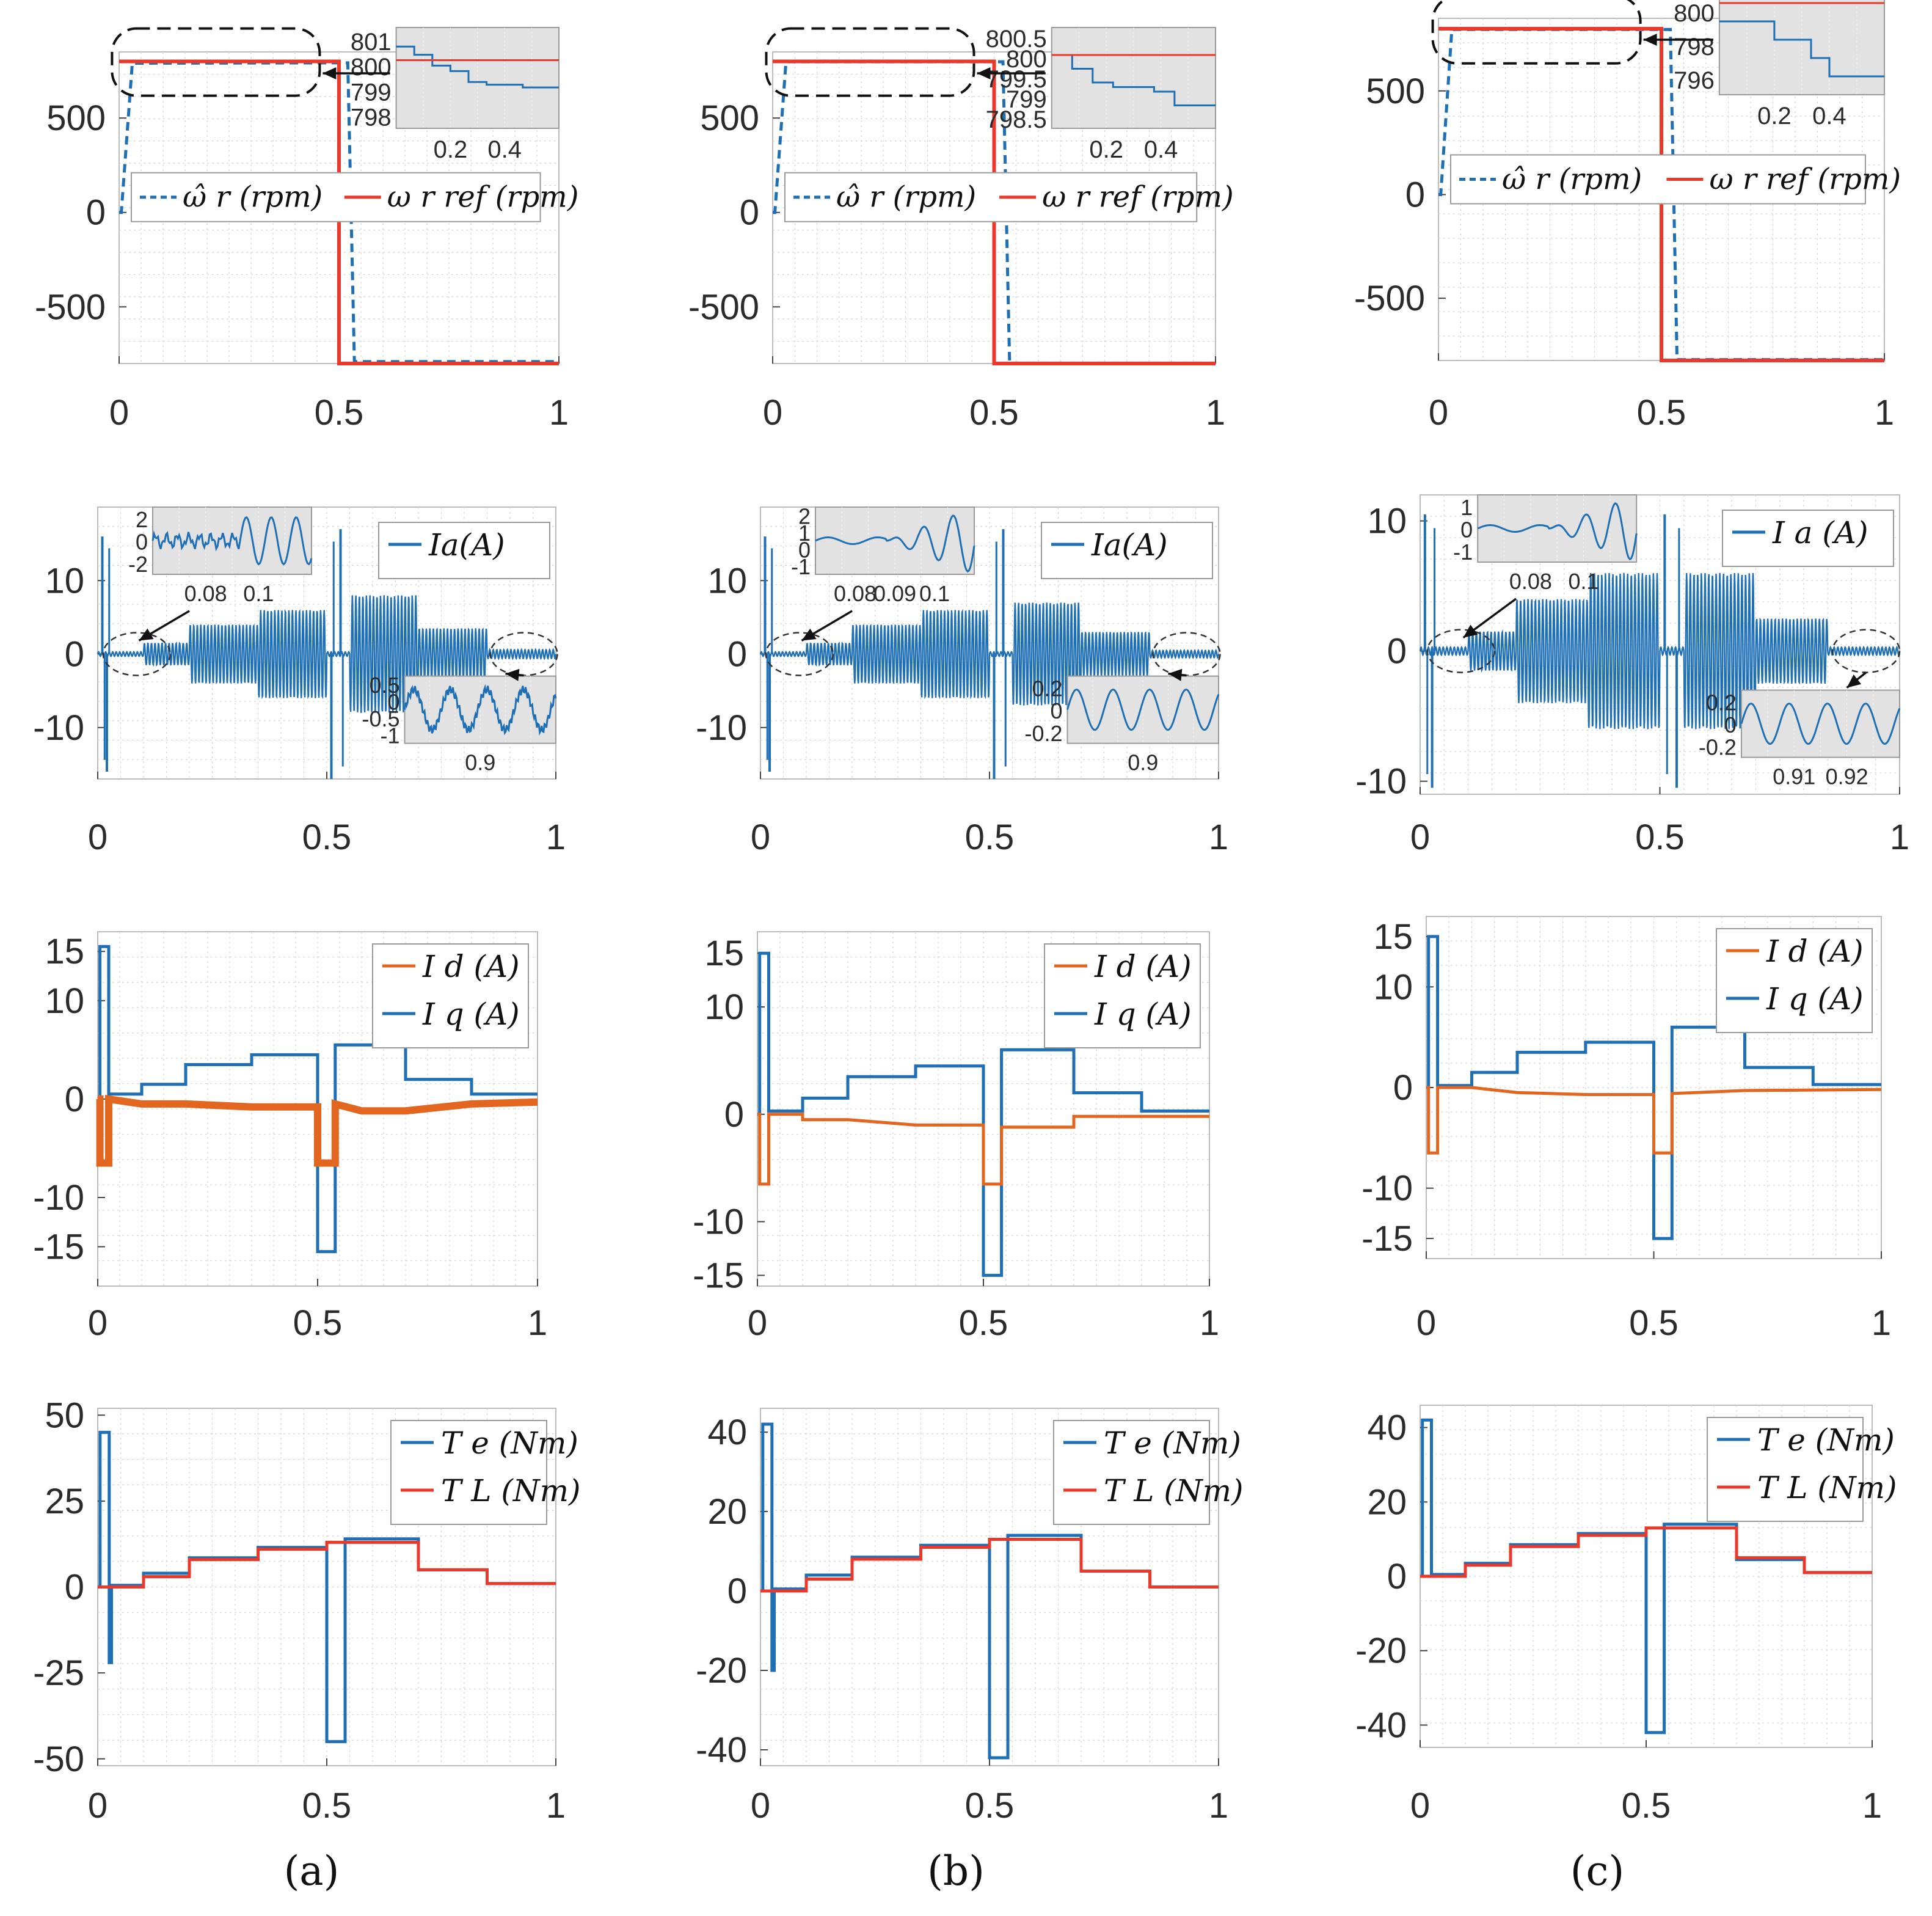  I want to click on panel-c-speed-arrow-head, so click(1650, 40).